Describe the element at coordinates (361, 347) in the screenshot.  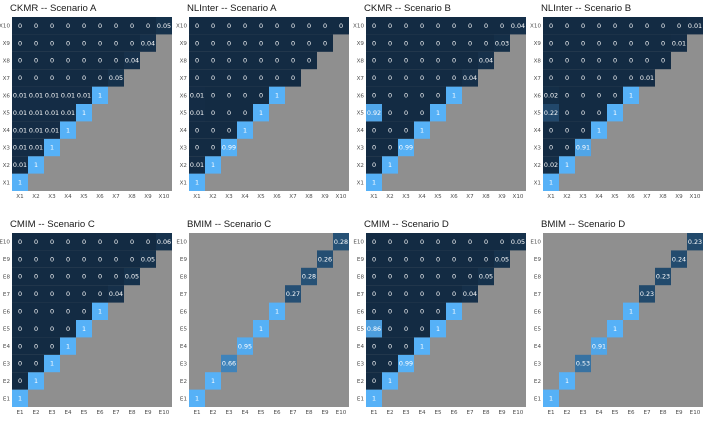
I see `y-tick-label: E4` at that location.